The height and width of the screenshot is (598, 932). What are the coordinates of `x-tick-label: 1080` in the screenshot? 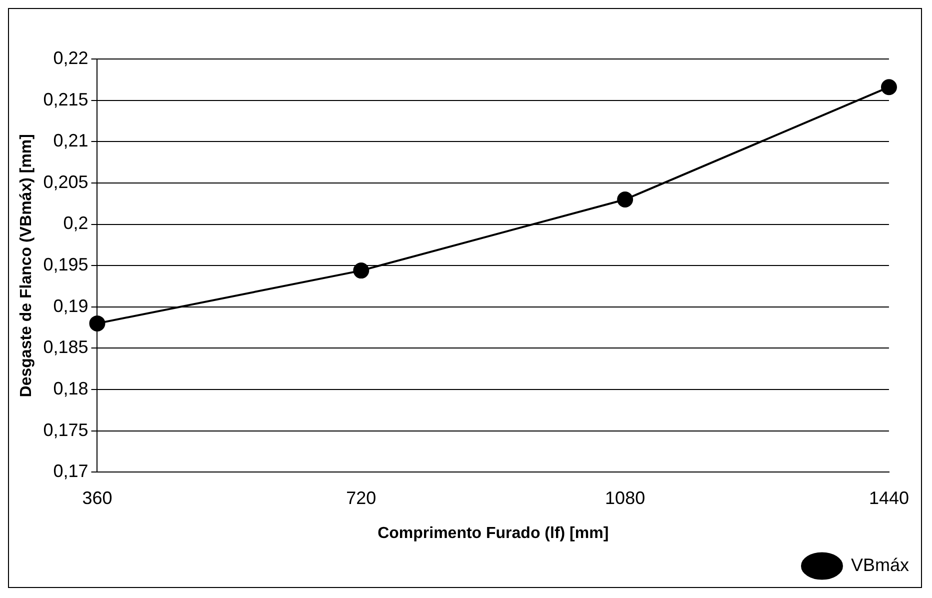 It's located at (625, 498).